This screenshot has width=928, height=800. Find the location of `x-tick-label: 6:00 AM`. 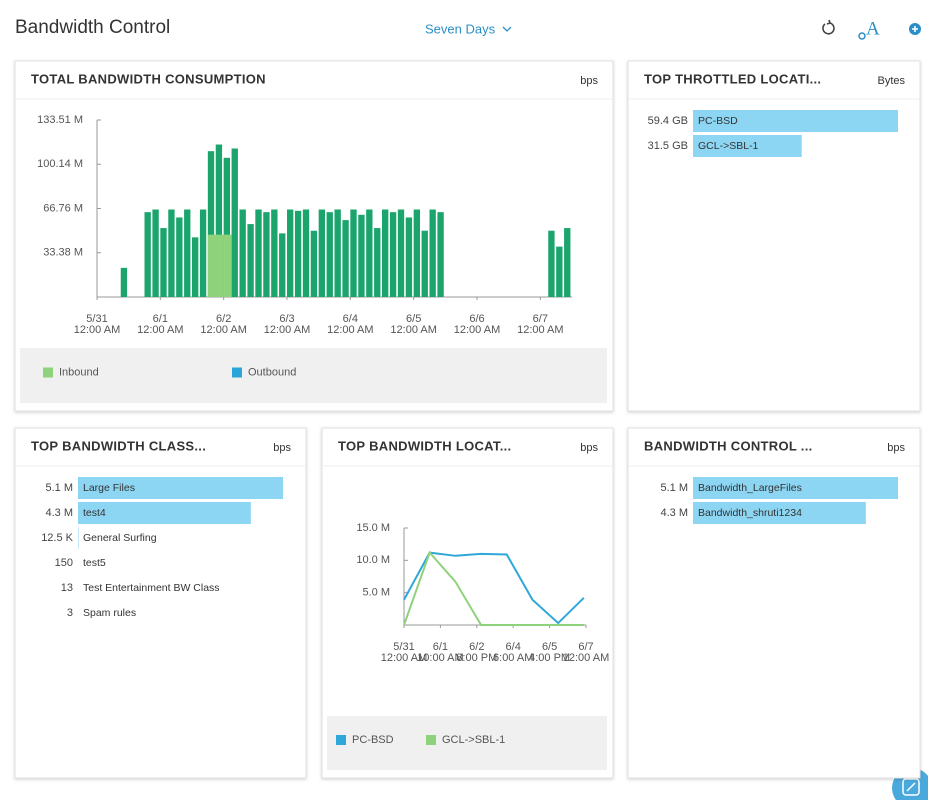

x-tick-label: 6:00 AM is located at coordinates (513, 658).